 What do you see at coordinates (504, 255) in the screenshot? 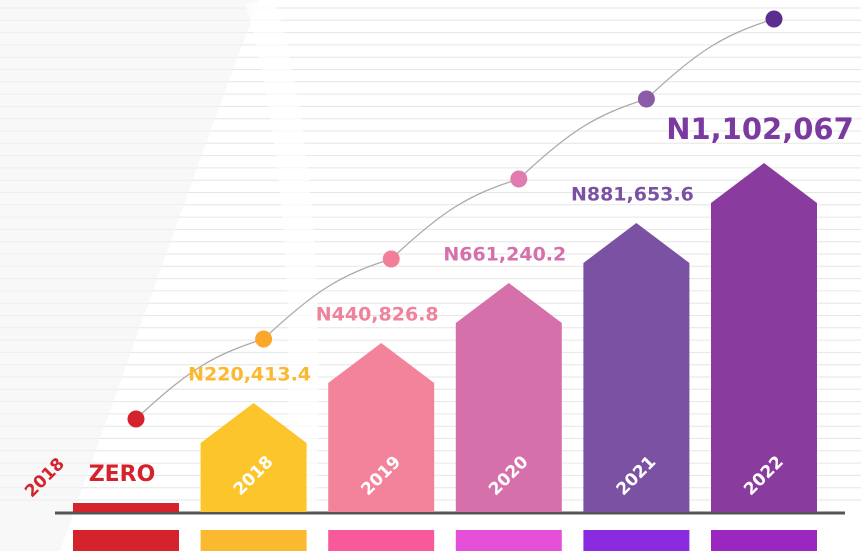
I see `value-label: N661,240.2` at bounding box center [504, 255].